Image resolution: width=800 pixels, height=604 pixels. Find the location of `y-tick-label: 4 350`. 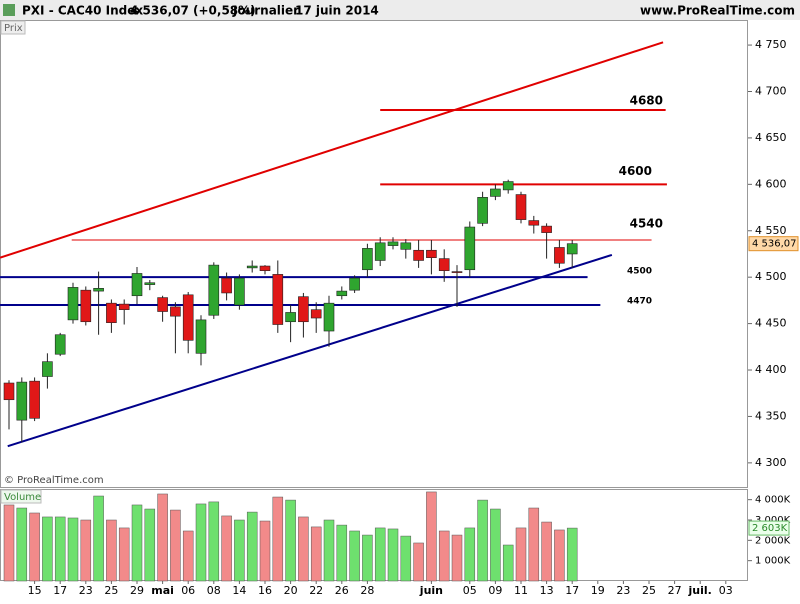

y-tick-label: 4 350 is located at coordinates (771, 415).